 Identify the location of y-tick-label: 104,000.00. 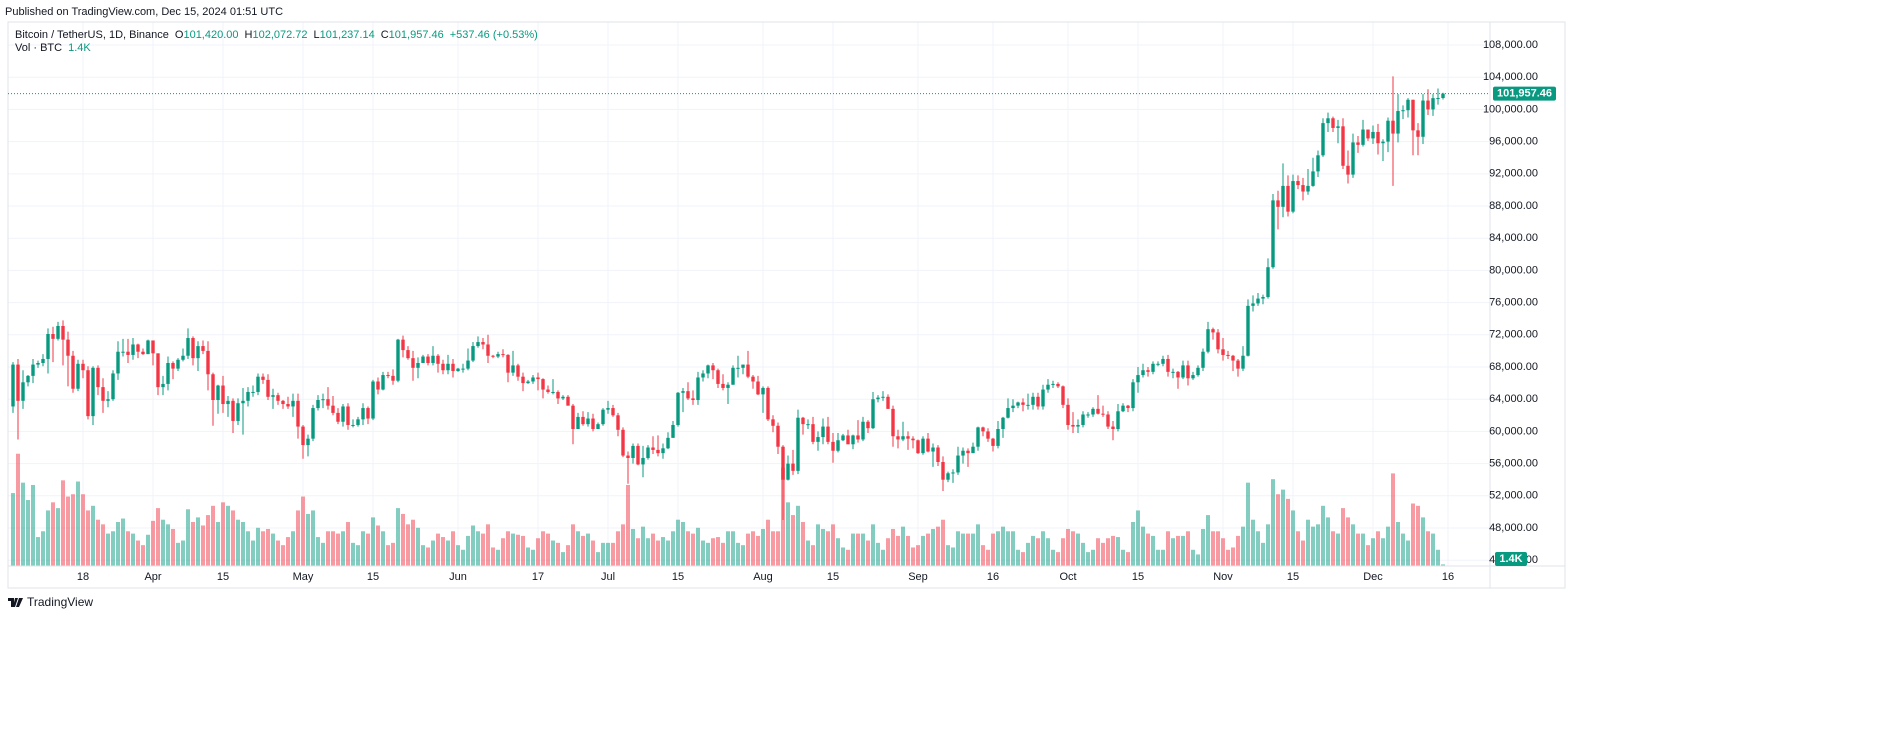
(1510, 77).